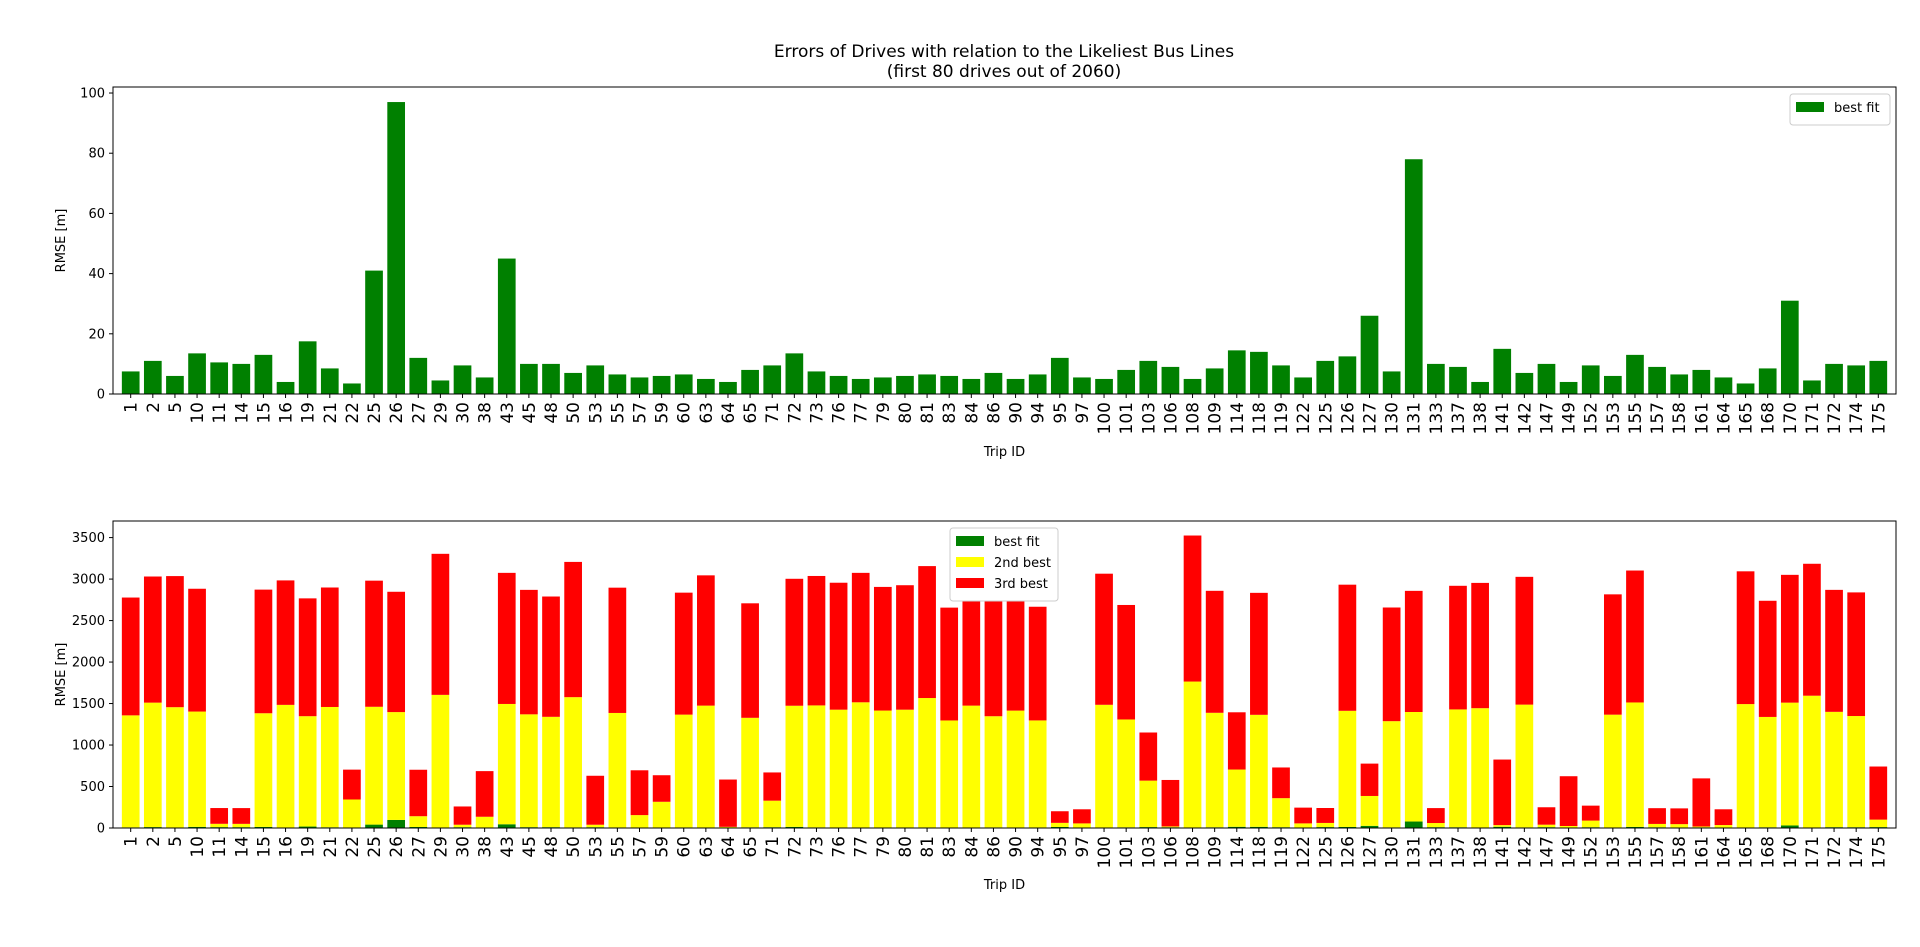  I want to click on x-tick-label: 175, so click(1879, 418).